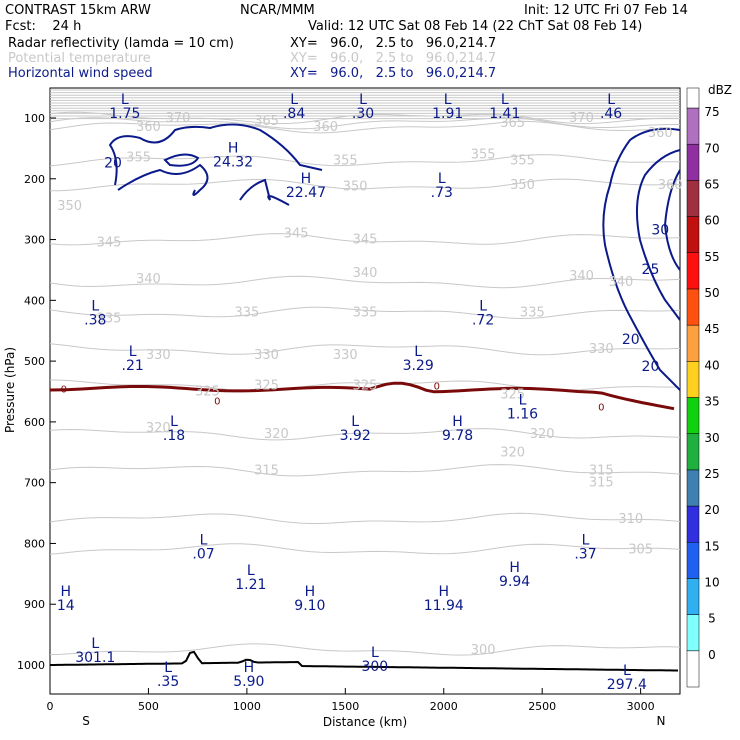  I want to click on field-wind: Horizontal wind speed, so click(80, 73).